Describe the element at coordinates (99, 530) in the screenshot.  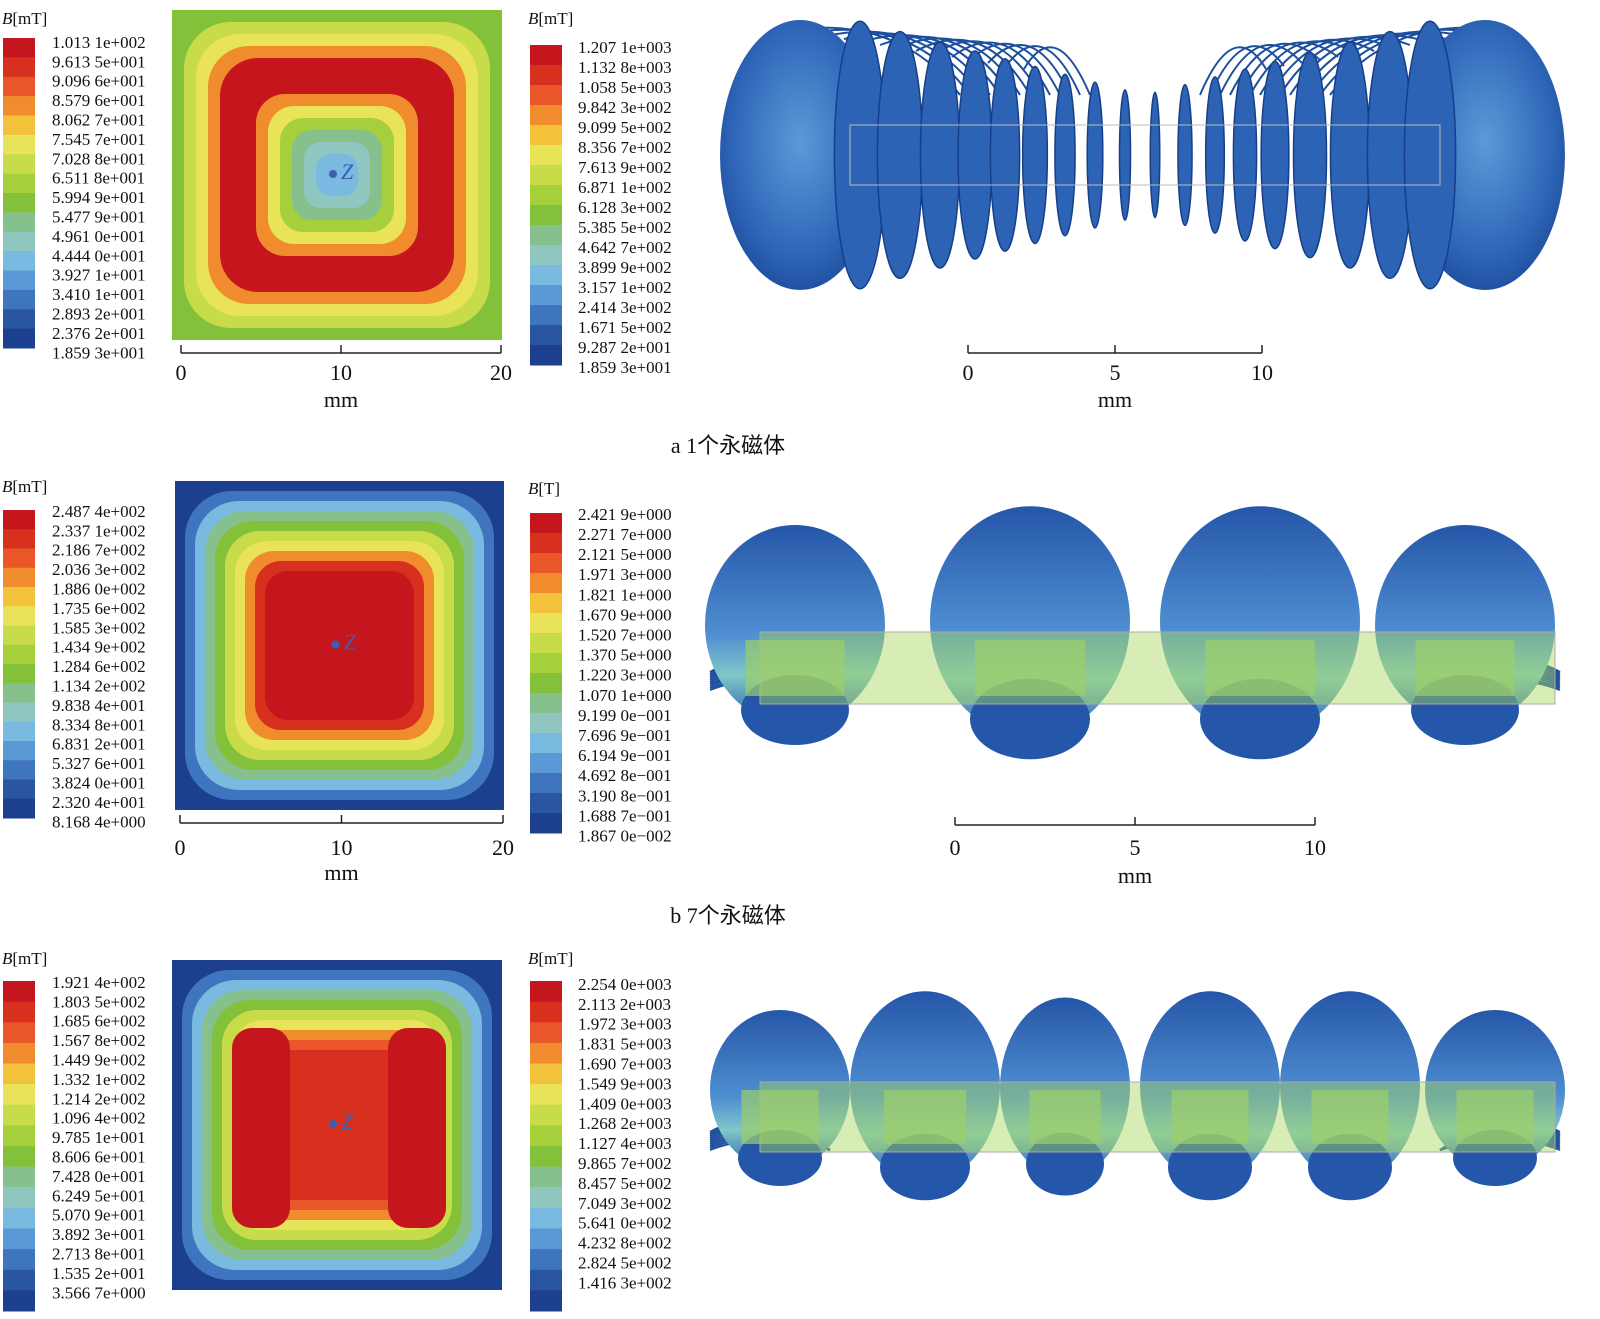
I see `legend-label: 2.337 1e+002` at that location.